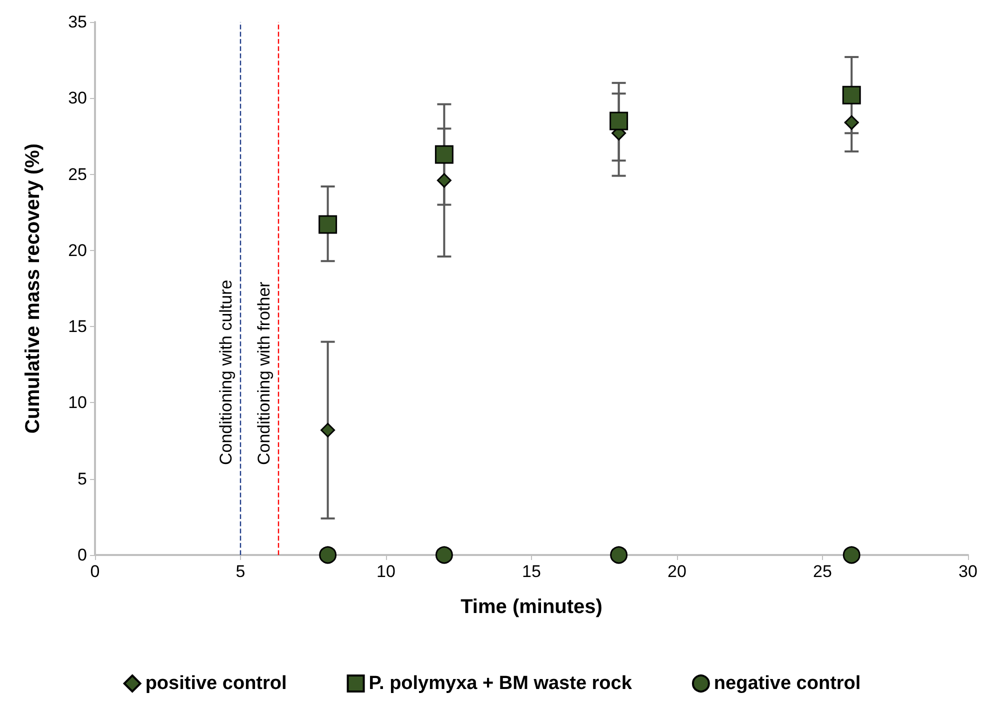  What do you see at coordinates (77, 174) in the screenshot?
I see `y-tick-label: 25` at bounding box center [77, 174].